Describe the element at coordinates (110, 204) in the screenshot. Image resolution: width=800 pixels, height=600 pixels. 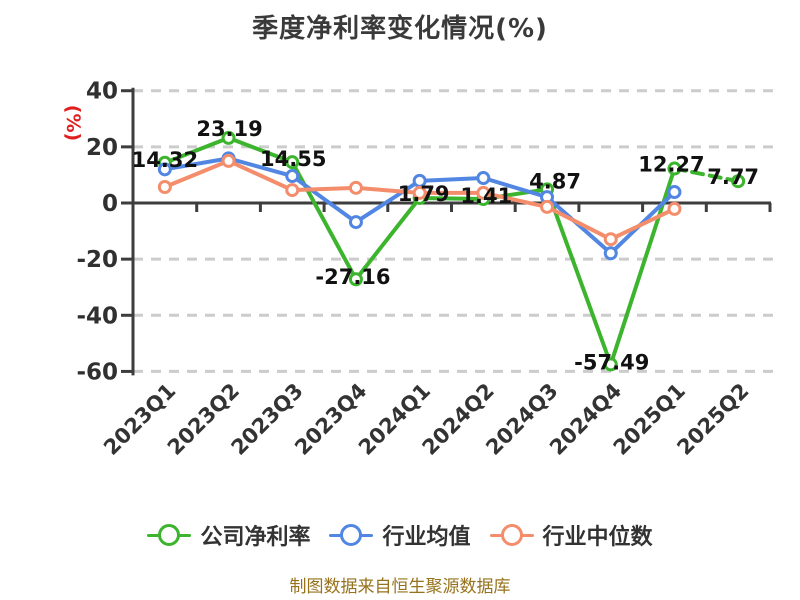
I see `y-axis-label: 0` at that location.